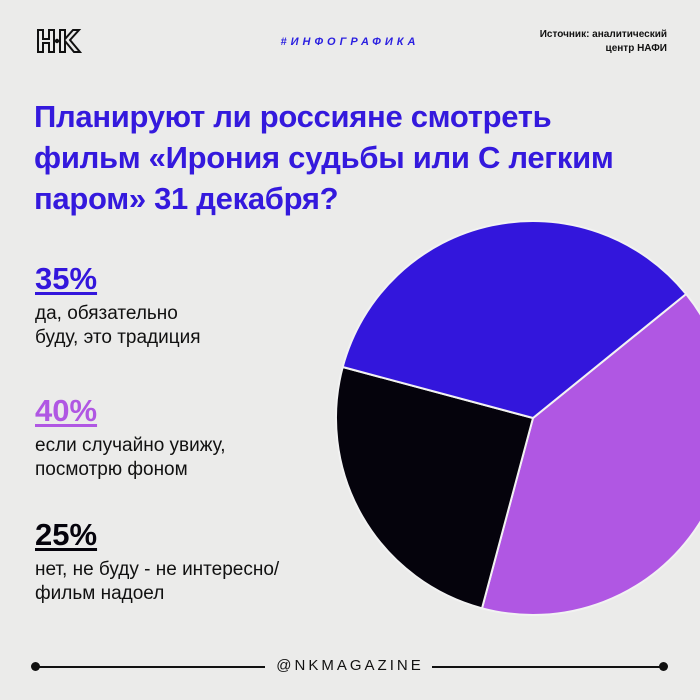 The width and height of the screenshot is (700, 700). Describe the element at coordinates (66, 278) in the screenshot. I see `legend-value: 35%` at that location.